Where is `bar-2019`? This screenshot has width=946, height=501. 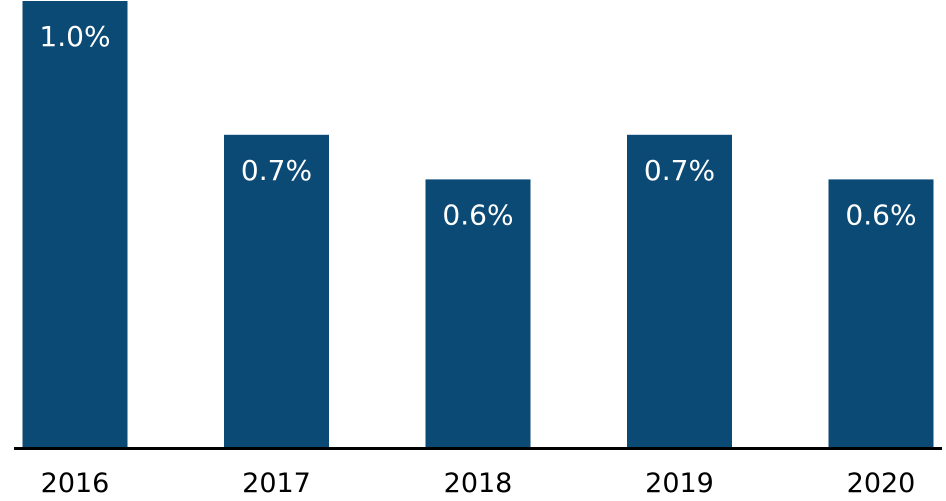
bar-2019 is located at coordinates (679, 291).